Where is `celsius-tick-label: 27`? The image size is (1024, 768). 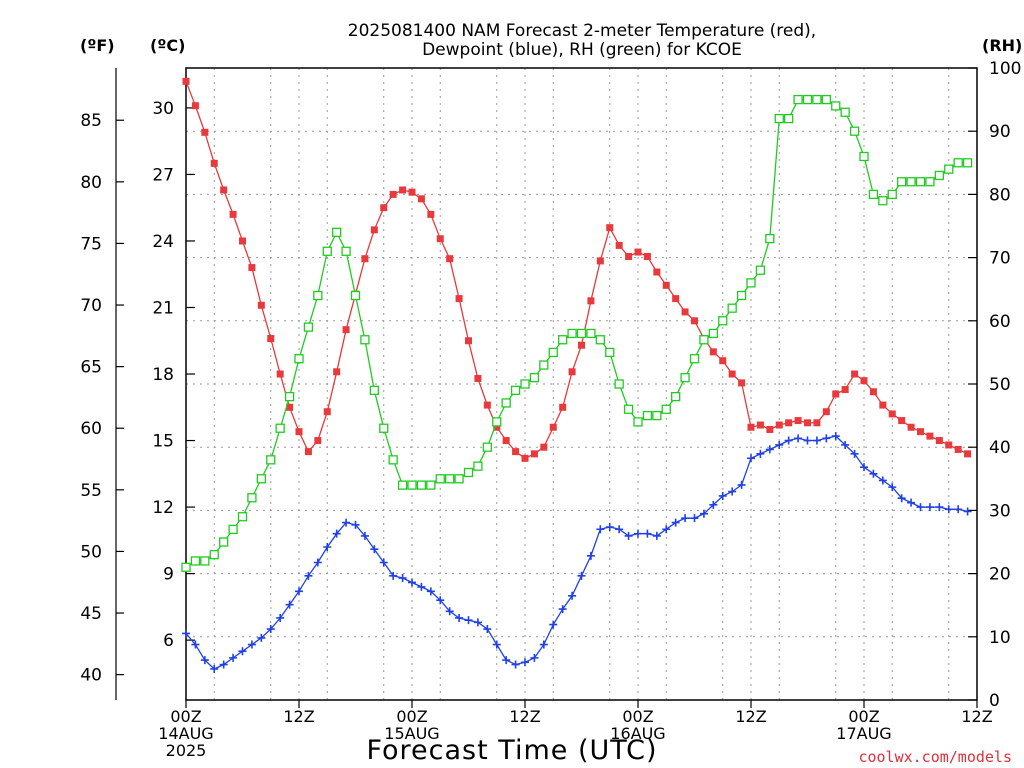
celsius-tick-label: 27 is located at coordinates (163, 175).